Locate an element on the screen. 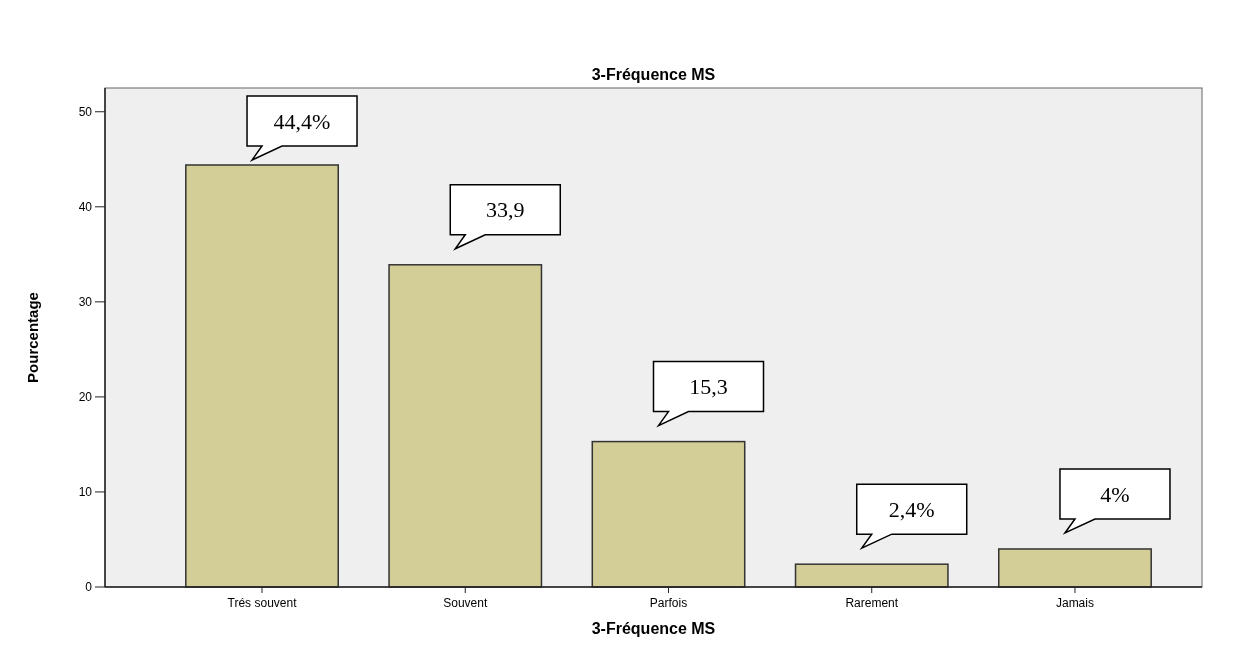  x-axis-title: 3-Fréquence MS is located at coordinates (653, 628).